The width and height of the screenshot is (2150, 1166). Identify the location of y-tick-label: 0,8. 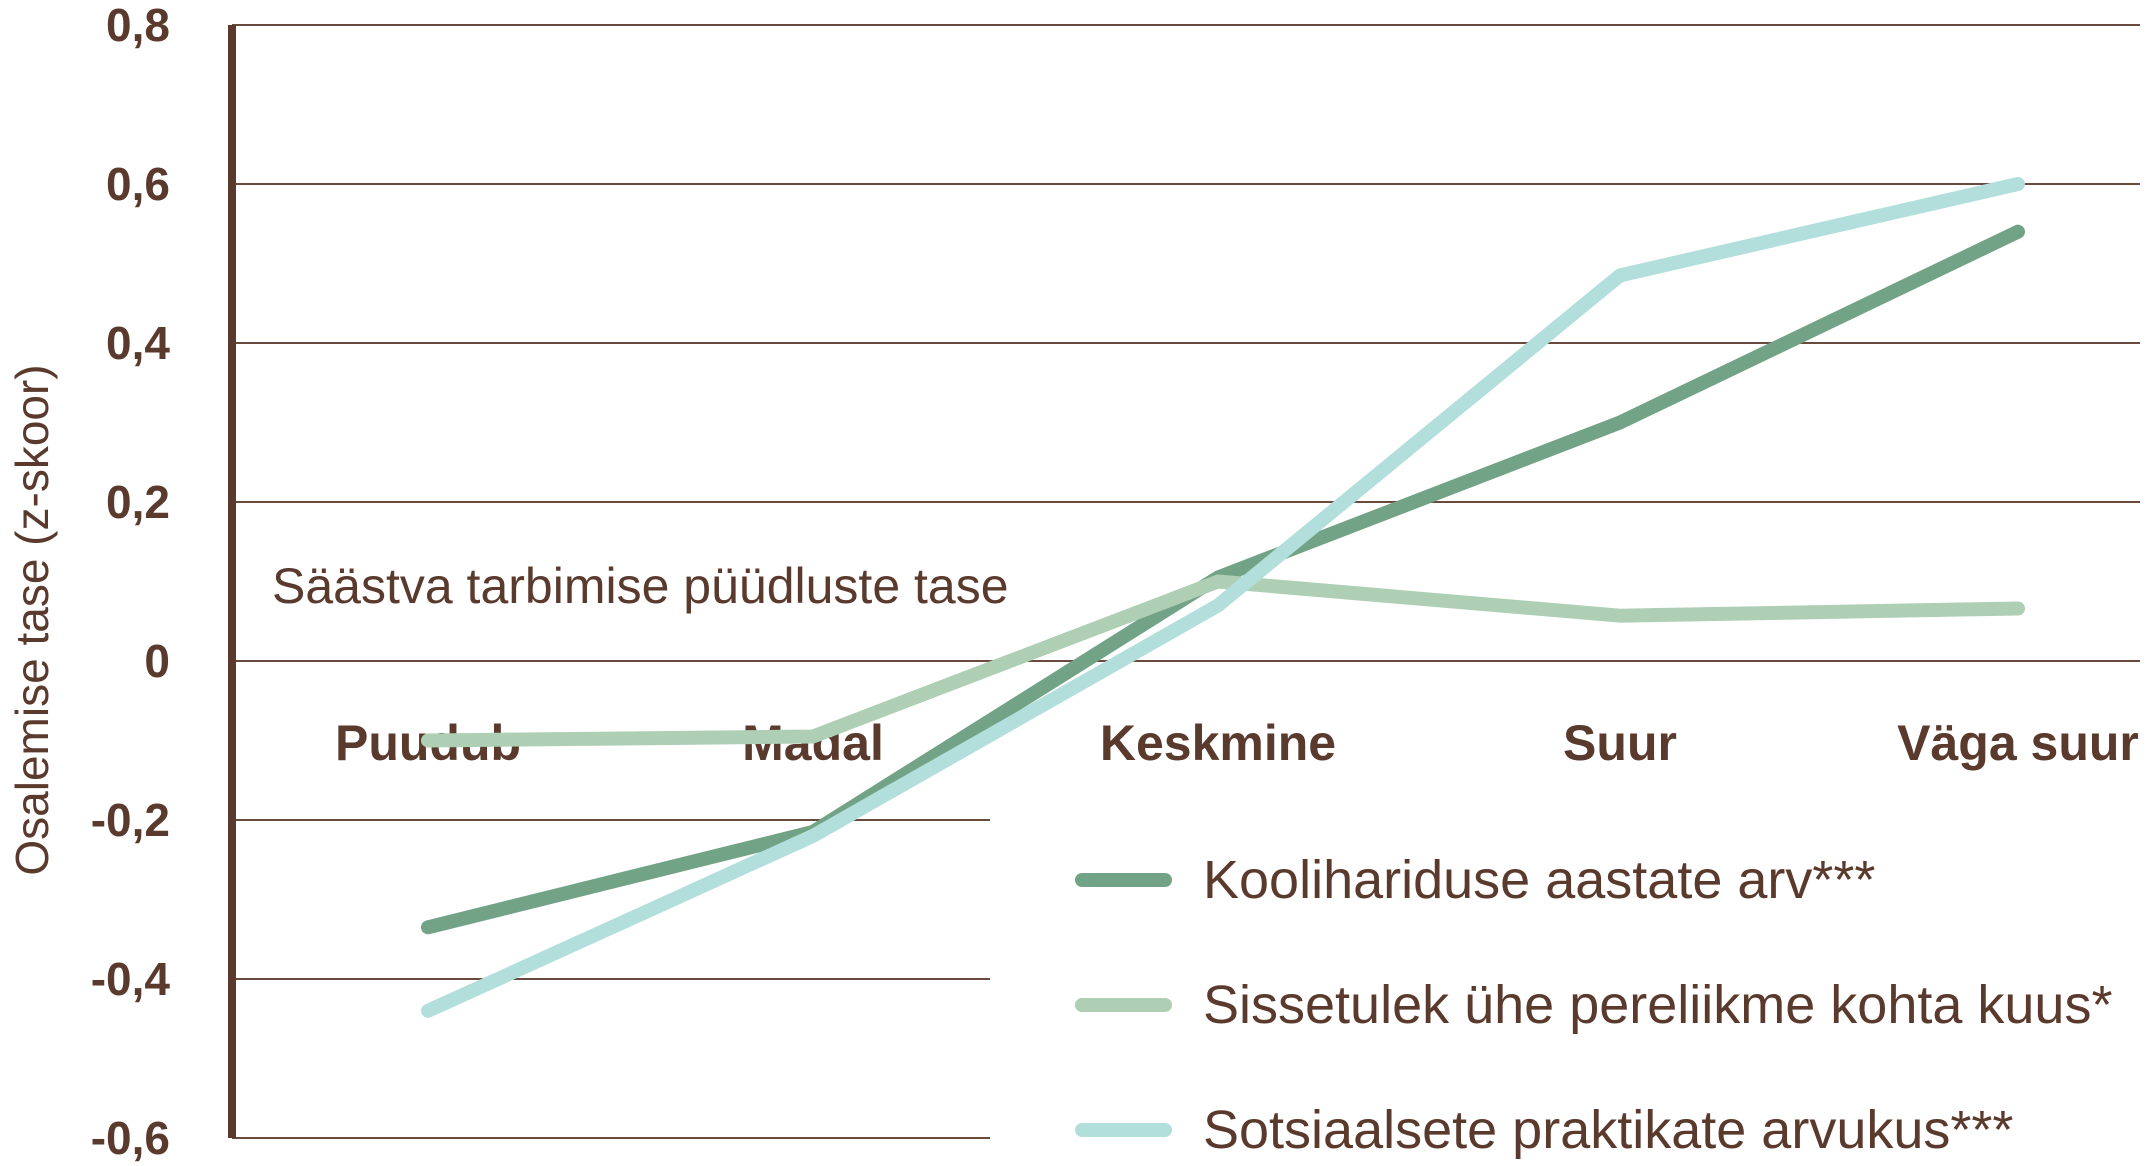
(138, 25).